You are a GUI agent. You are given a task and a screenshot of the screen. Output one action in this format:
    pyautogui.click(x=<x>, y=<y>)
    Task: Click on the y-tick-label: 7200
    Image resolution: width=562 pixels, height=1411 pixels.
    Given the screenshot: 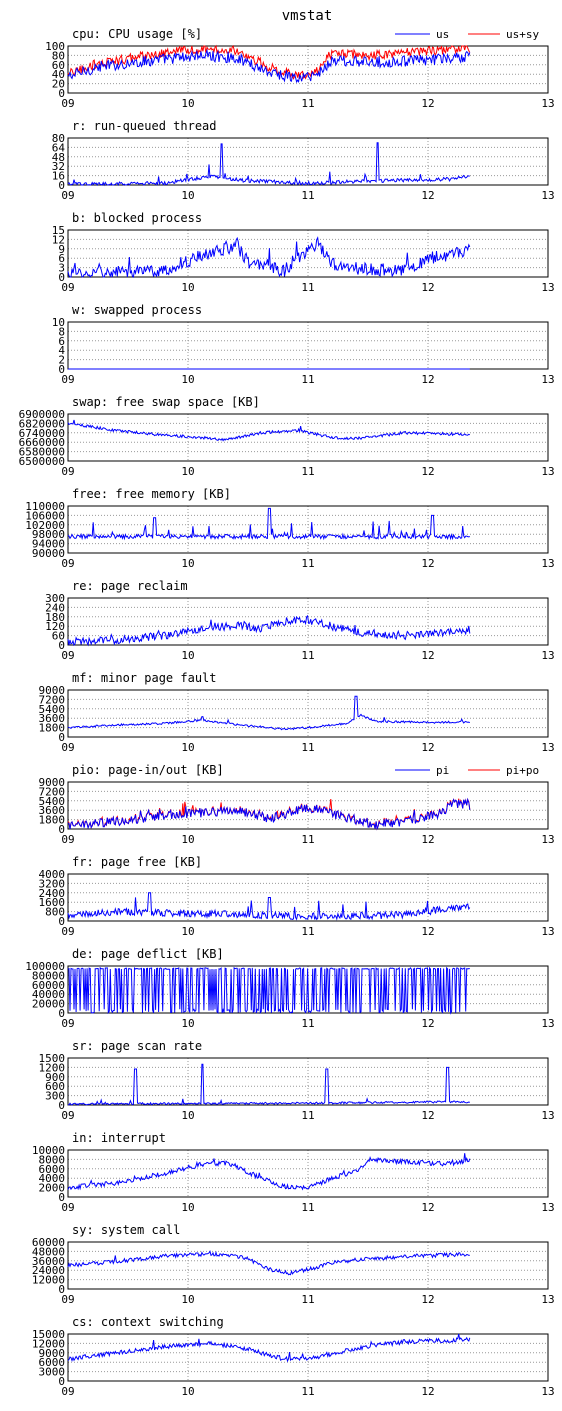 What is the action you would take?
    pyautogui.click(x=52, y=699)
    